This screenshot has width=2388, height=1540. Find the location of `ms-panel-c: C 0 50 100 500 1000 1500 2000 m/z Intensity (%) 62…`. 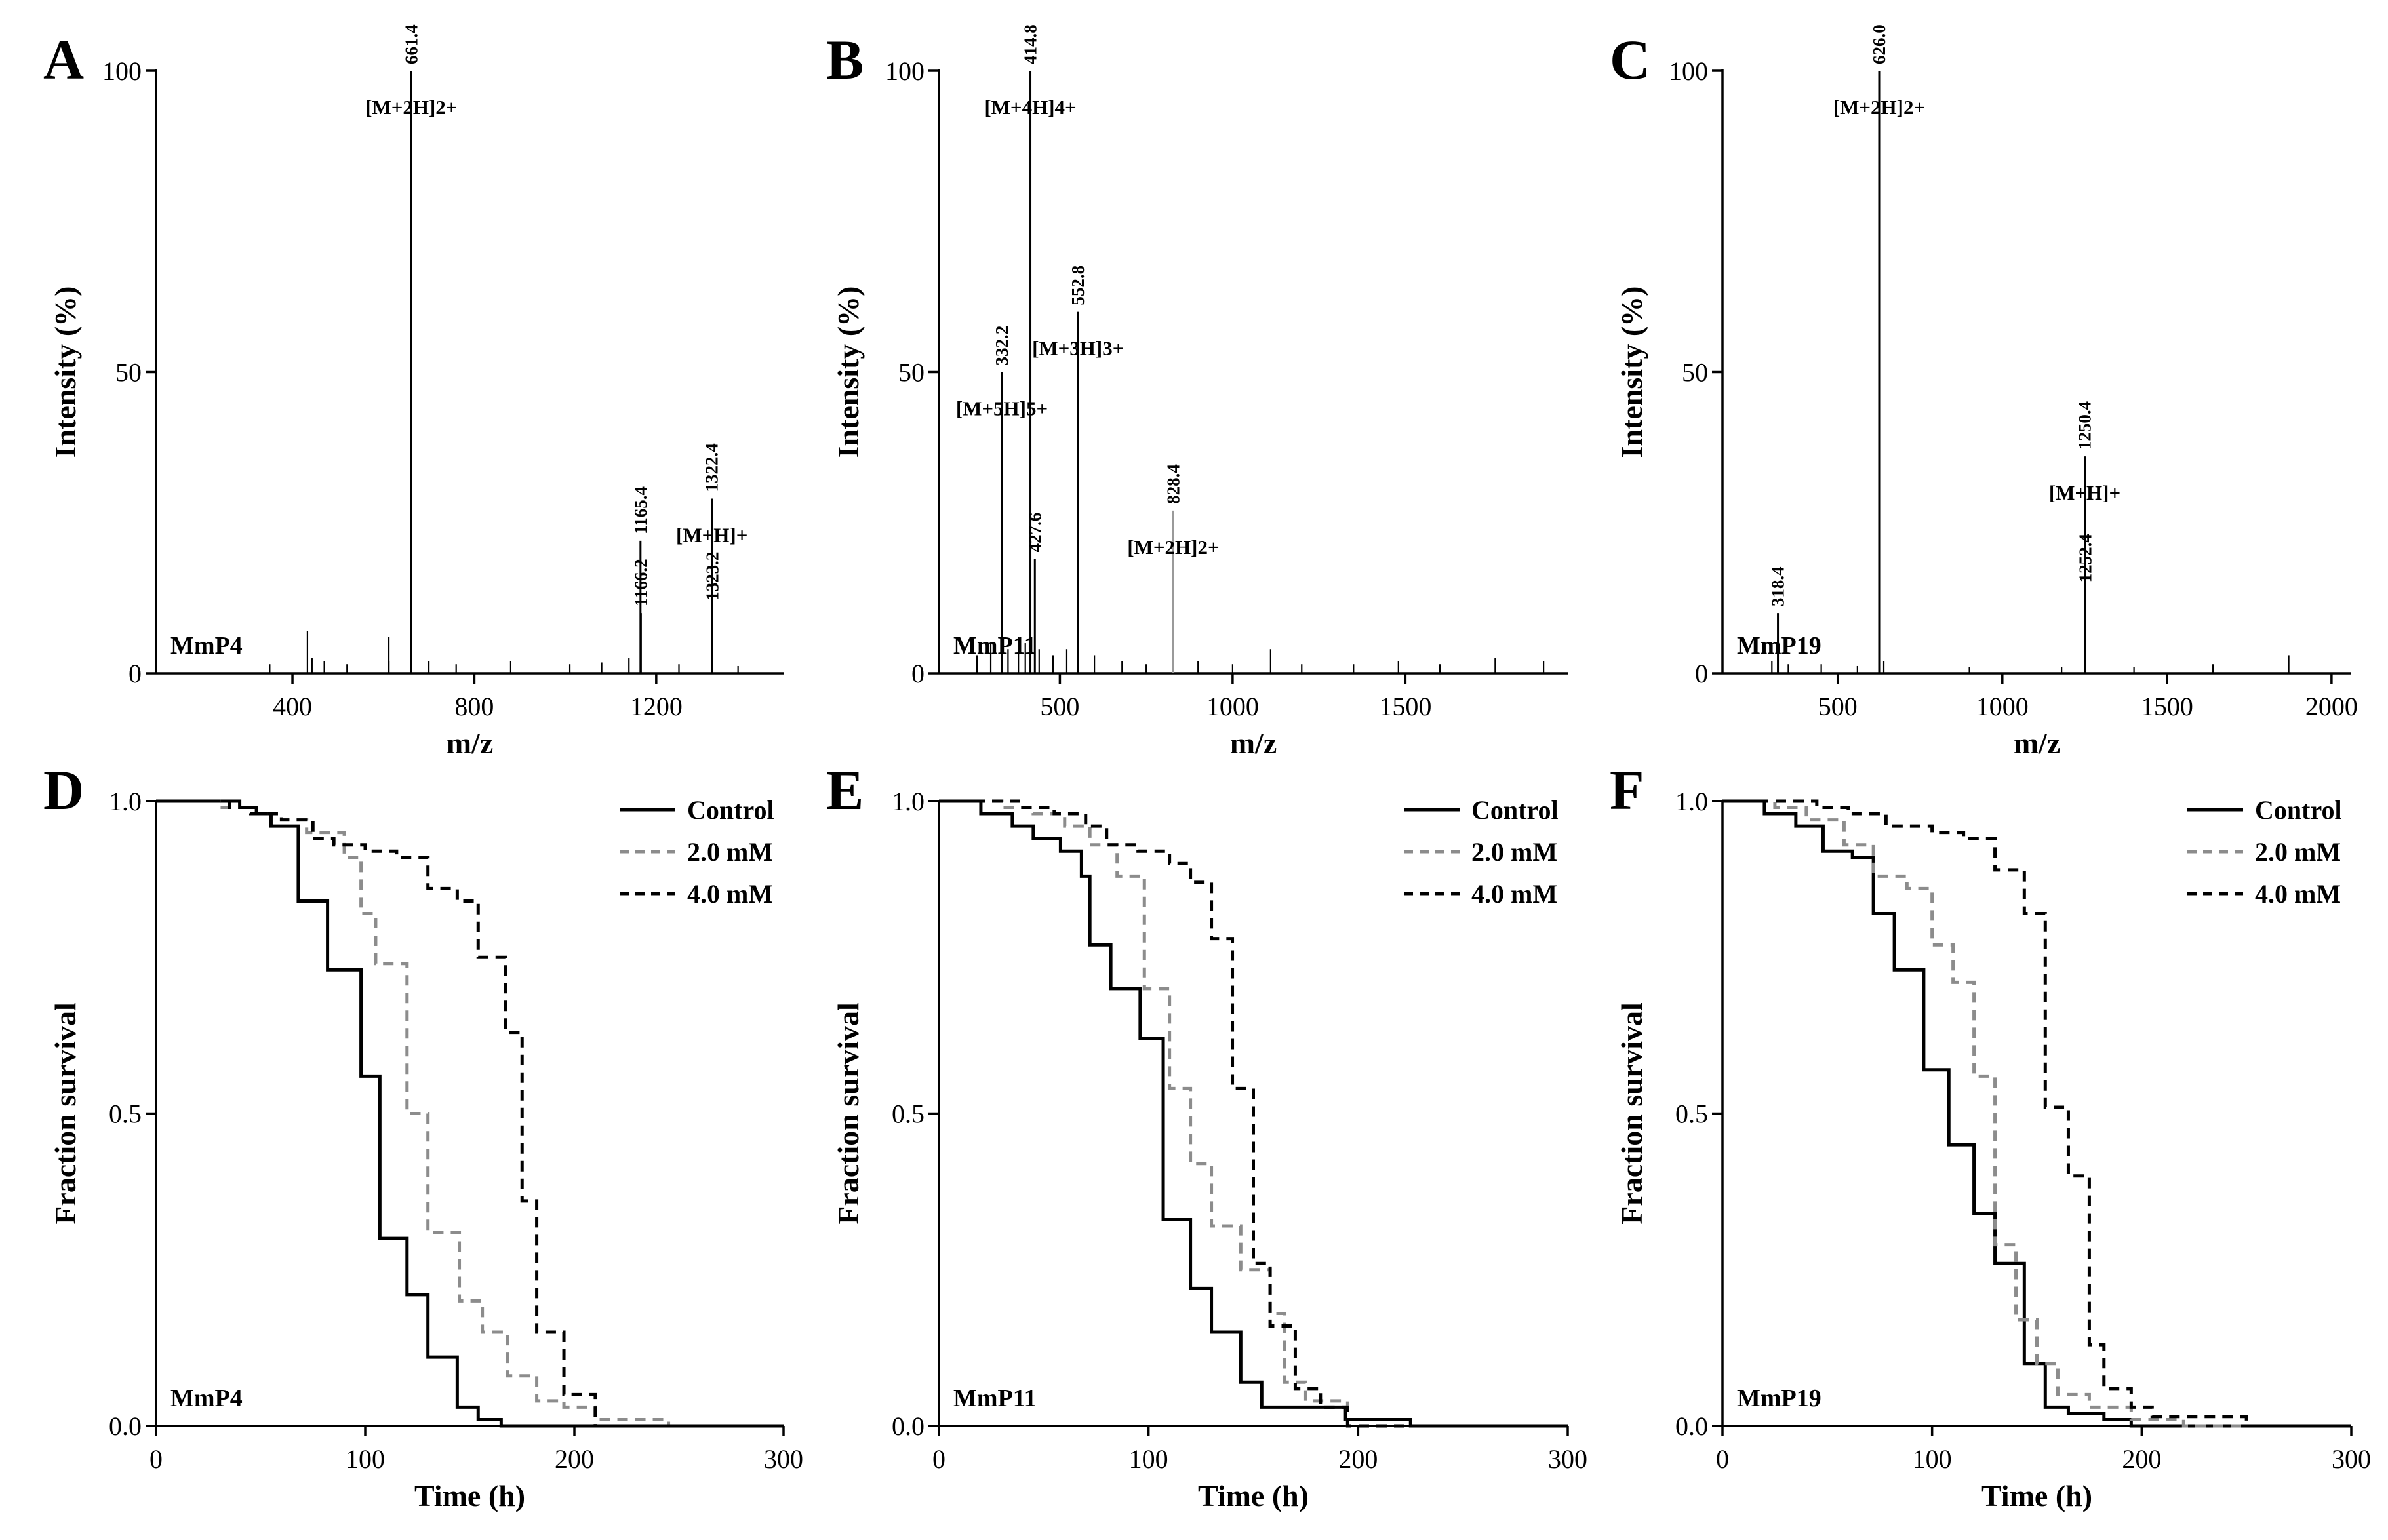

ms-panel-c: C 0 50 100 500 1000 1500 2000 m/z Intensity (%) 62… is located at coordinates (1984, 392).